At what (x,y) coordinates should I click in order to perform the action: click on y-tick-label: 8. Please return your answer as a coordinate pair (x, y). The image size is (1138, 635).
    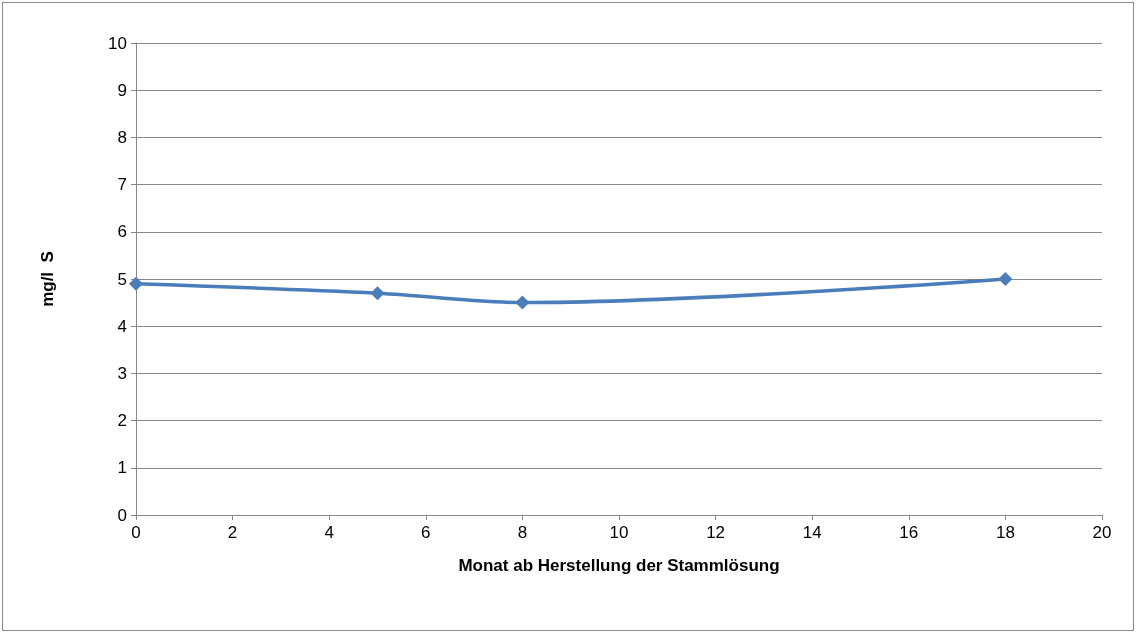
    Looking at the image, I should click on (122, 137).